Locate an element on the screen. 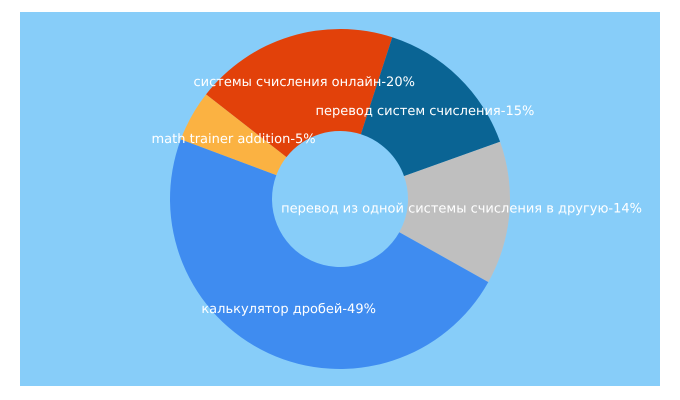 The width and height of the screenshot is (680, 400). slice-label: калькулятор дробей-49% is located at coordinates (288, 310).